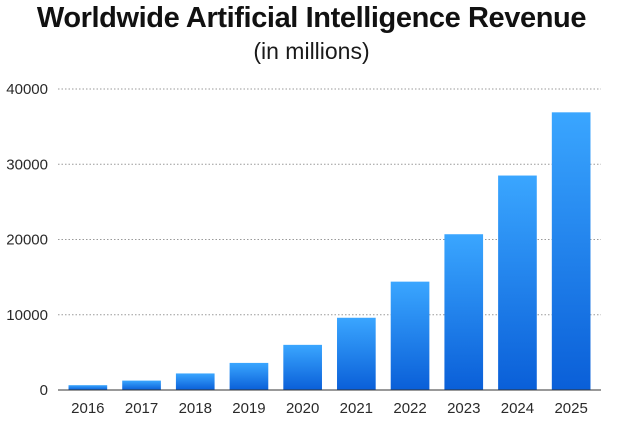  Describe the element at coordinates (571, 251) in the screenshot. I see `bar-2025` at that location.